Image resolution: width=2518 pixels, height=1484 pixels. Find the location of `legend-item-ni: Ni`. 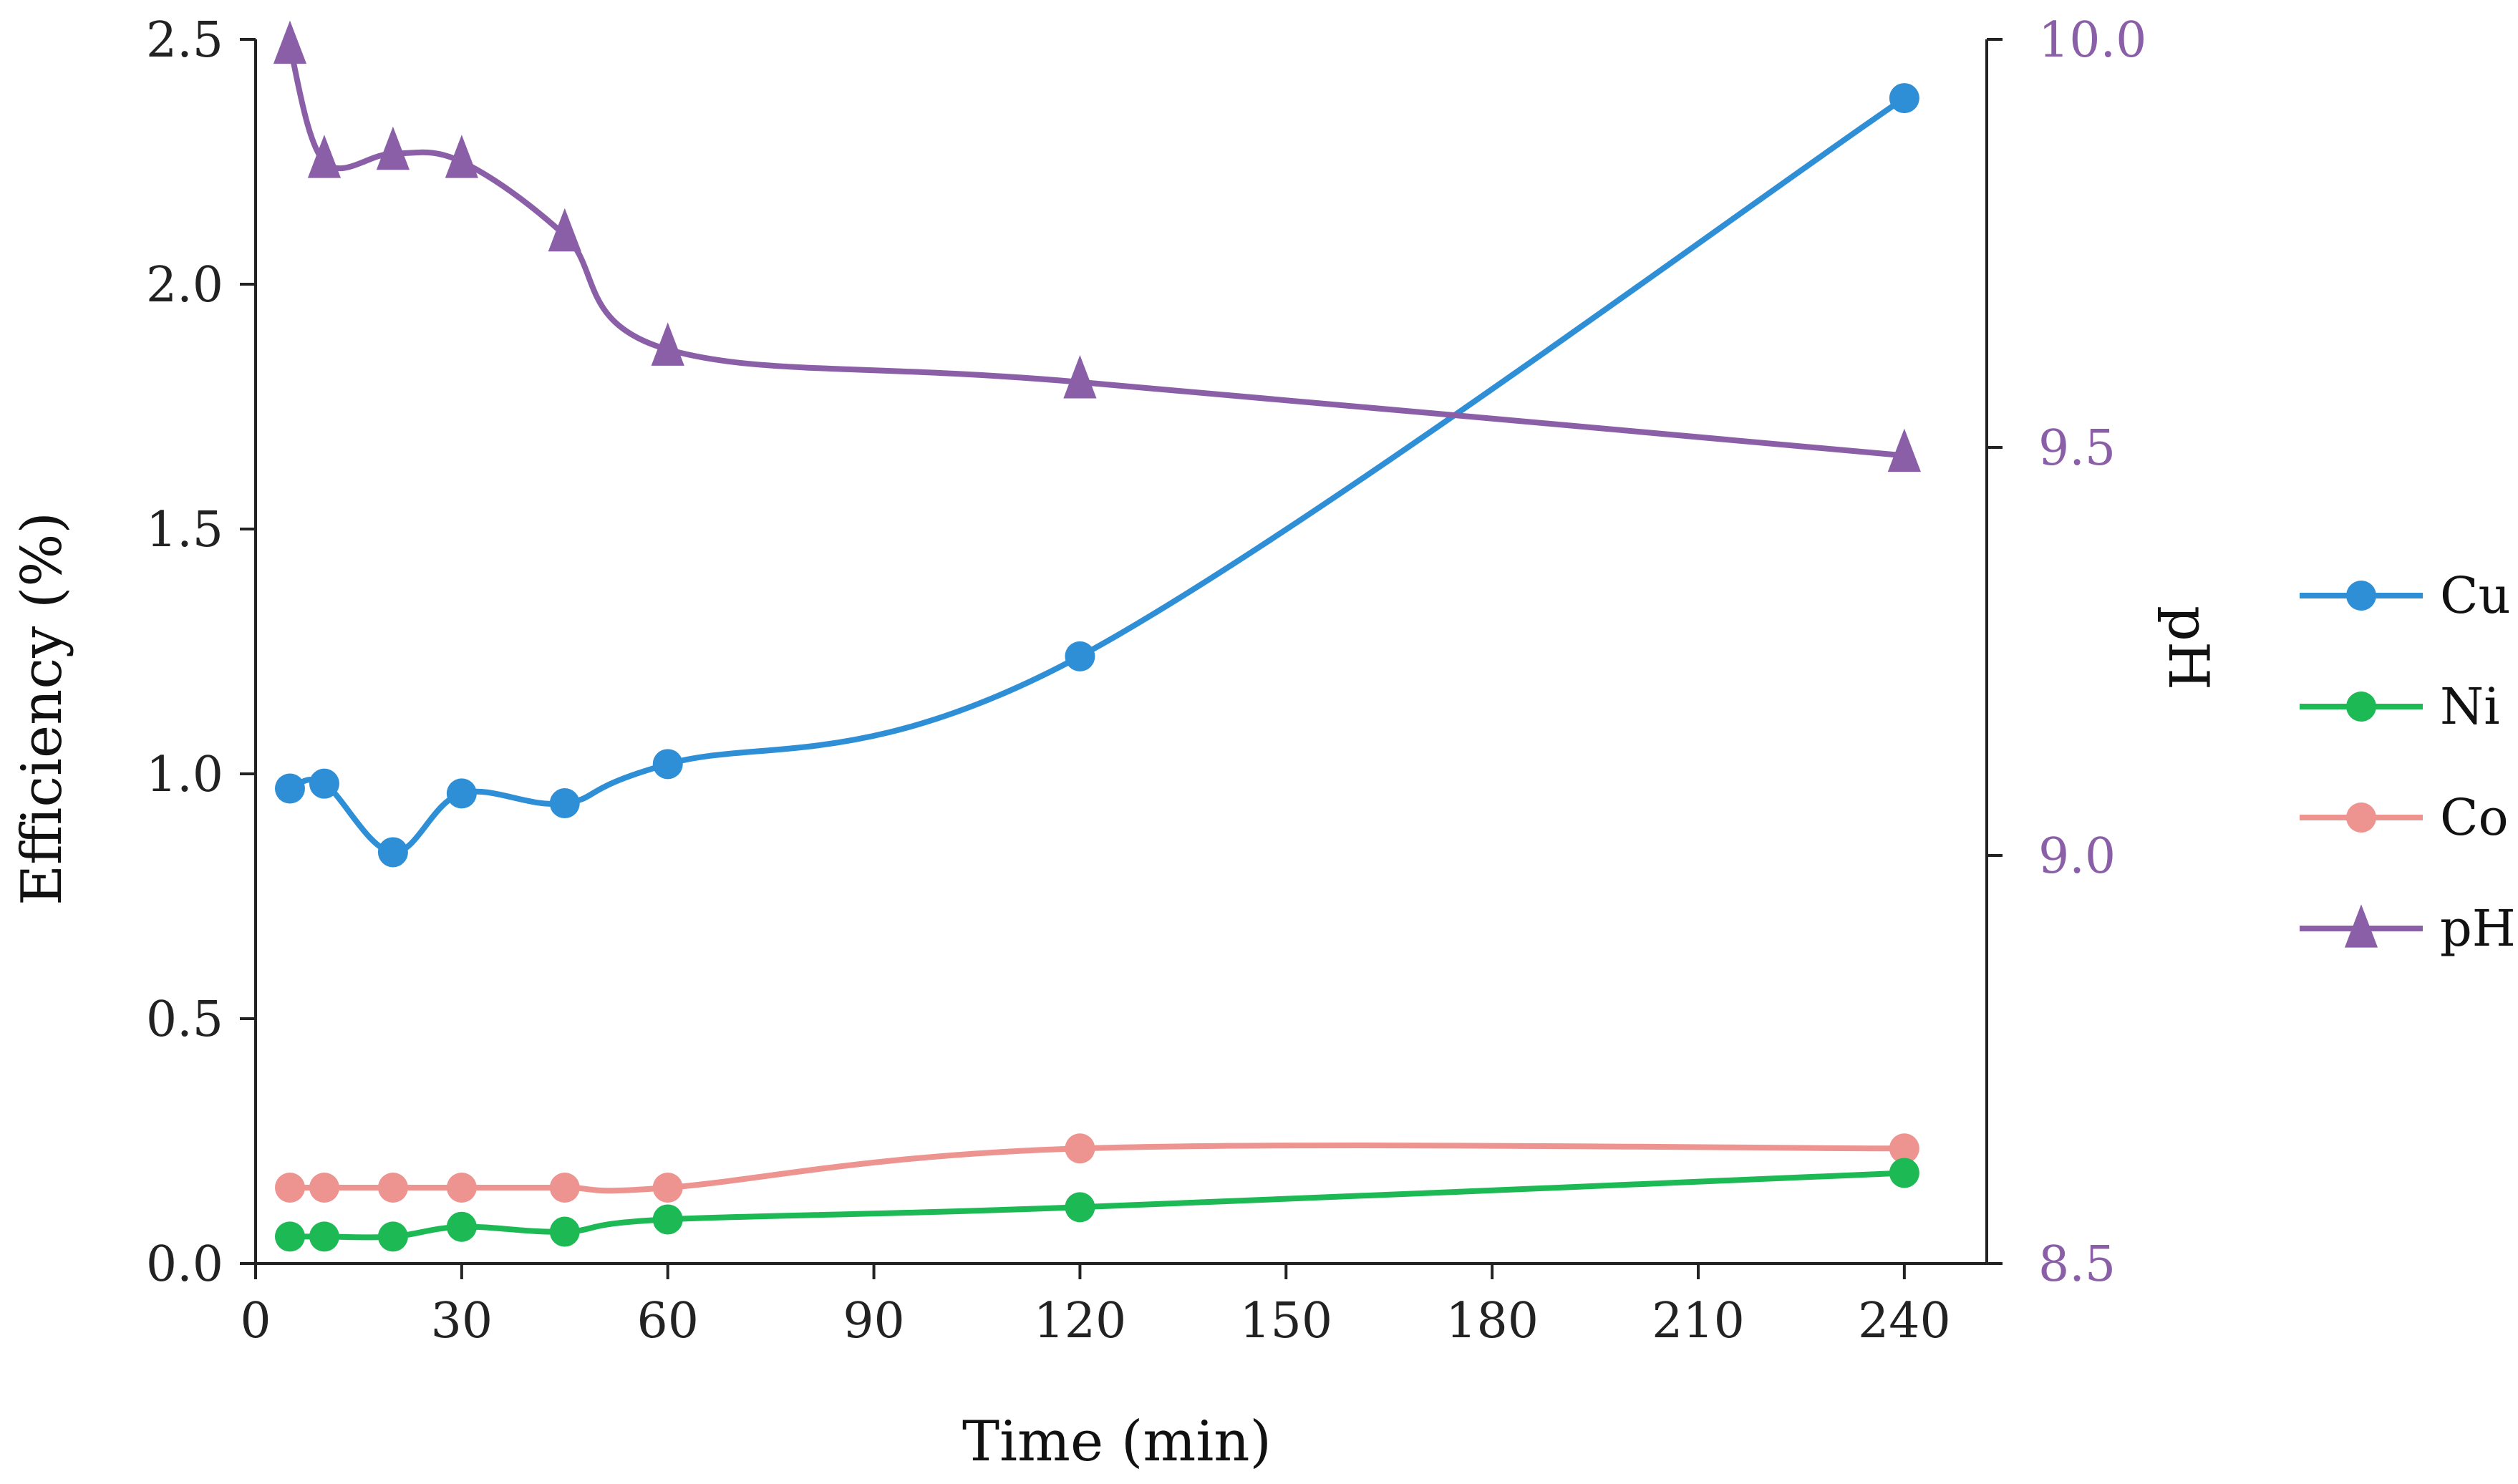

legend-item-ni: Ni is located at coordinates (2400, 706).